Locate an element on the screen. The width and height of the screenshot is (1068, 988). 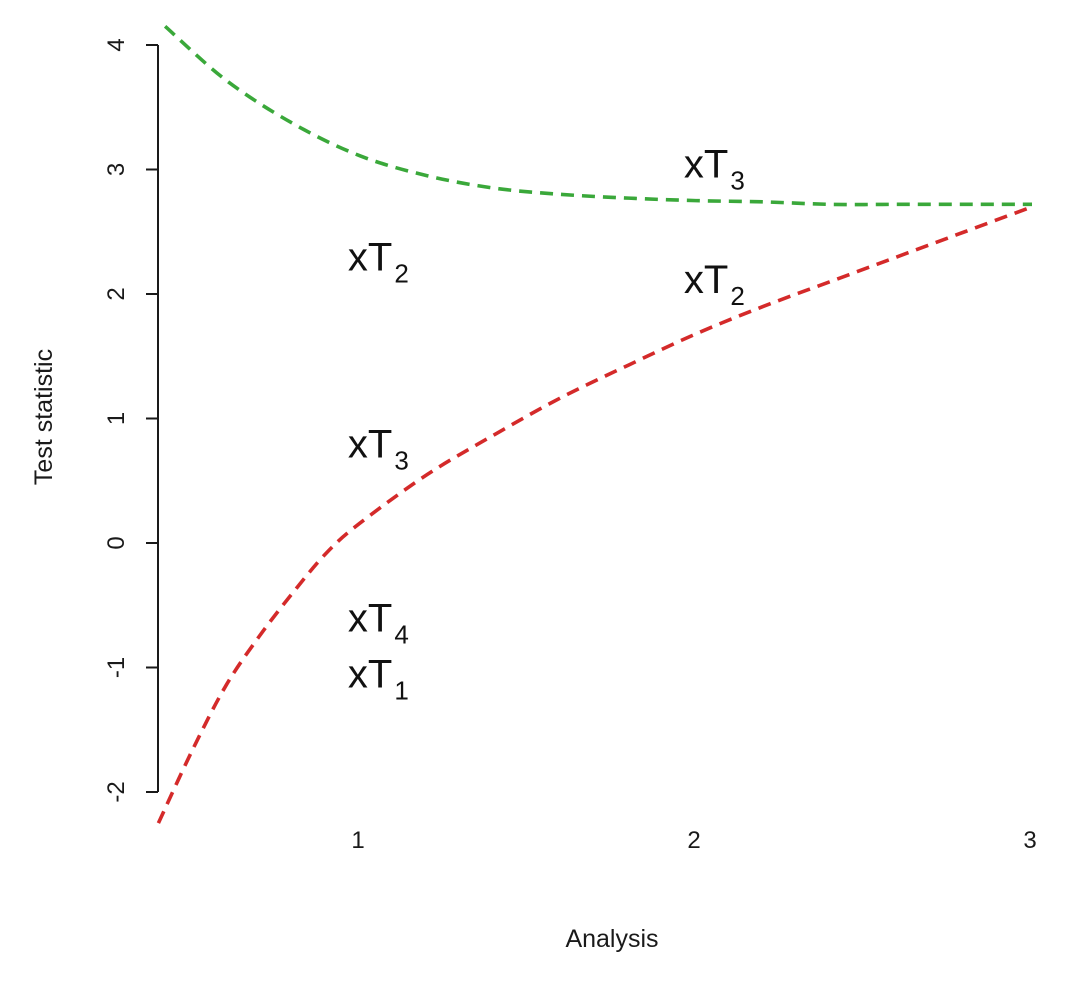
y-tick-label: 2 is located at coordinates (116, 293).